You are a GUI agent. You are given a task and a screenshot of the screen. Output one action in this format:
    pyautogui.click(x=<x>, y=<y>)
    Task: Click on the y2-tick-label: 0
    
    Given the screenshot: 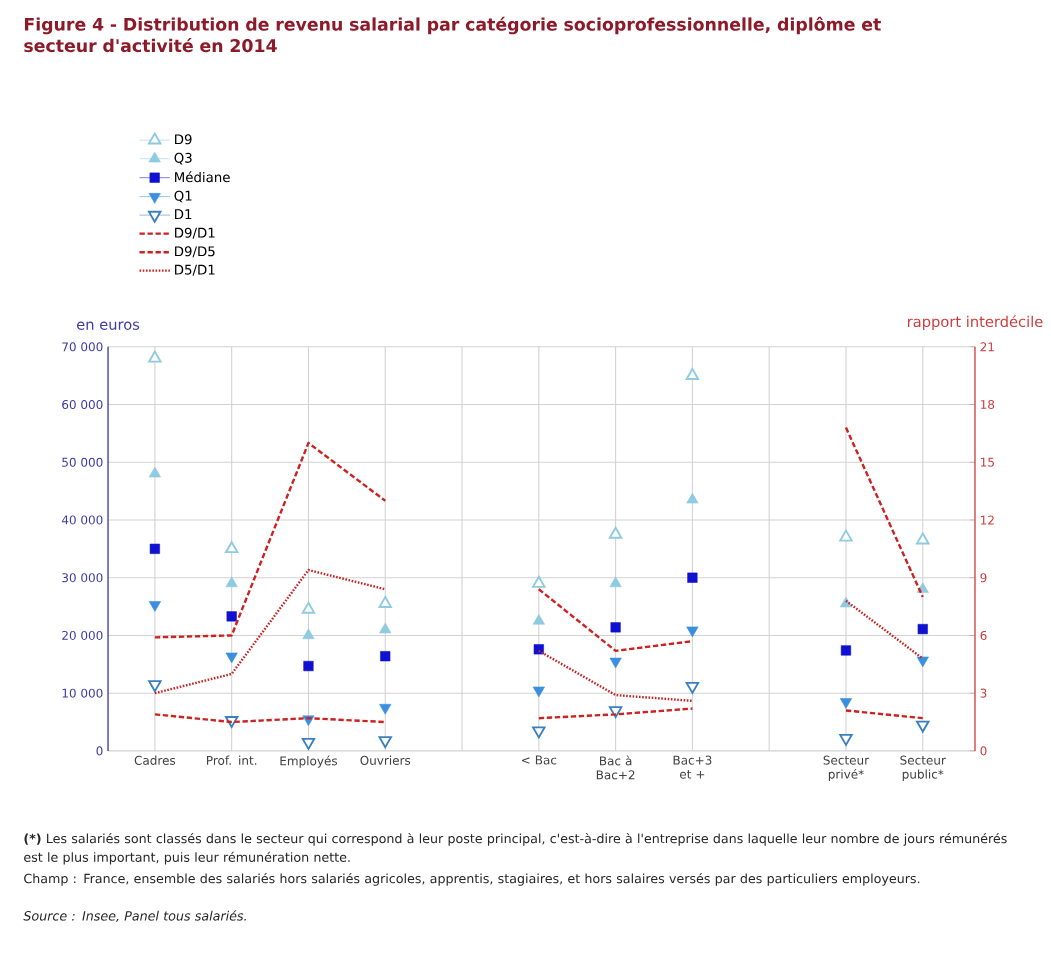 What is the action you would take?
    pyautogui.click(x=983, y=751)
    